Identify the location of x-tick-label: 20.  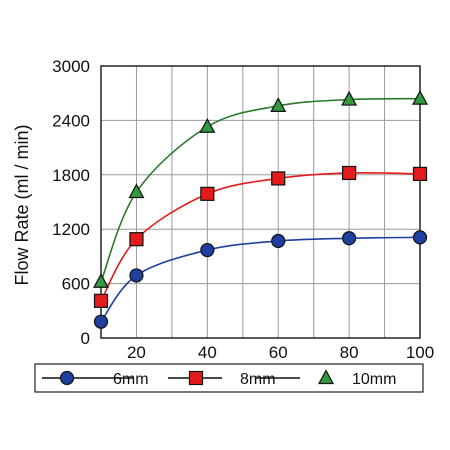
(136, 352).